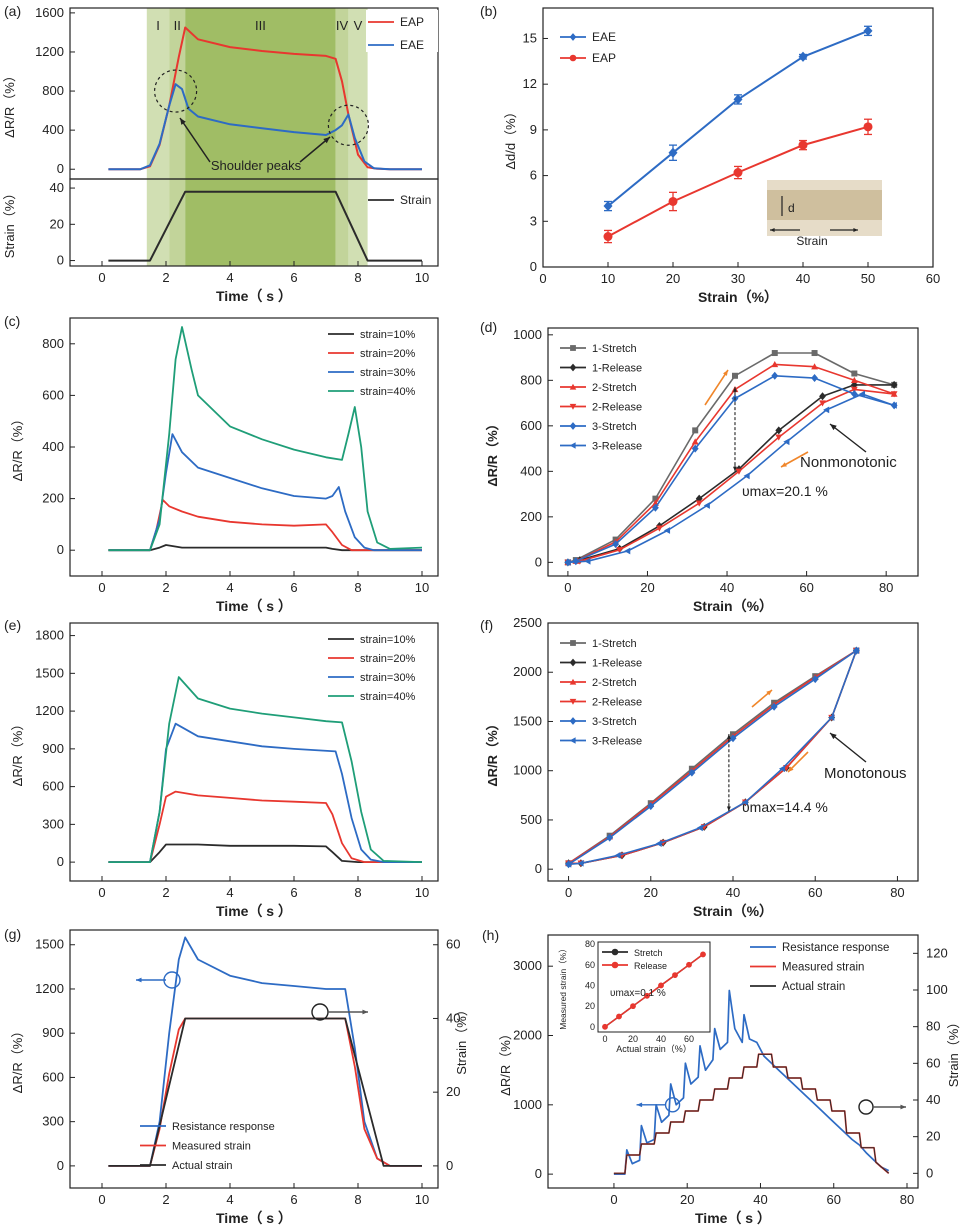 Image resolution: width=974 pixels, height=1228 pixels. I want to click on panel-b-xtick-label: 50, so click(868, 278).